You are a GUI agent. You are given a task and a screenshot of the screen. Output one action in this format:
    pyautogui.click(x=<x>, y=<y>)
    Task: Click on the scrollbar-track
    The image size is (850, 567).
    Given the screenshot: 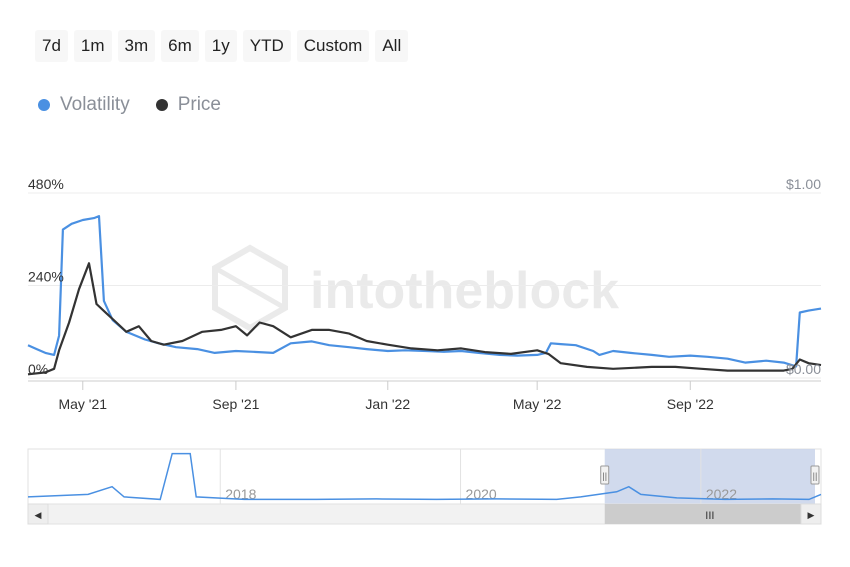 What is the action you would take?
    pyautogui.click(x=424, y=514)
    